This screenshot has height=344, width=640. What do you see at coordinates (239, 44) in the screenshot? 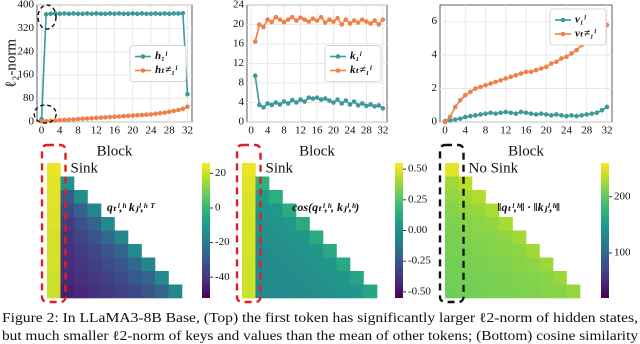
I see `y-tick-label: 16` at bounding box center [239, 44].